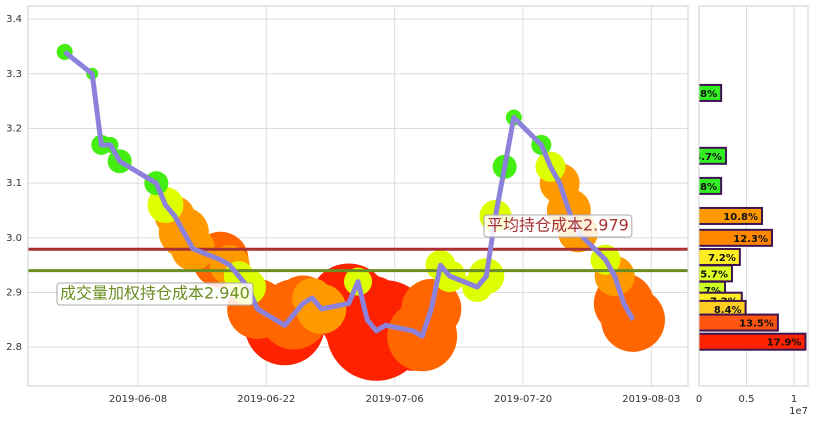 The height and width of the screenshot is (426, 816). I want to click on bar-label: 7.2%, so click(722, 258).